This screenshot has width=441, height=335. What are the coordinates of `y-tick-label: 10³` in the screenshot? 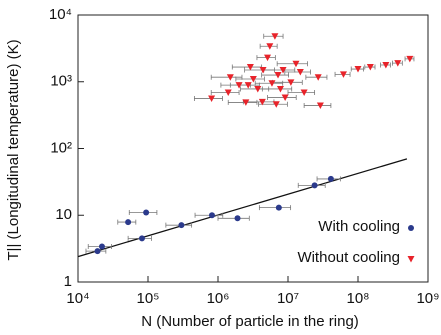 It's located at (61, 81).